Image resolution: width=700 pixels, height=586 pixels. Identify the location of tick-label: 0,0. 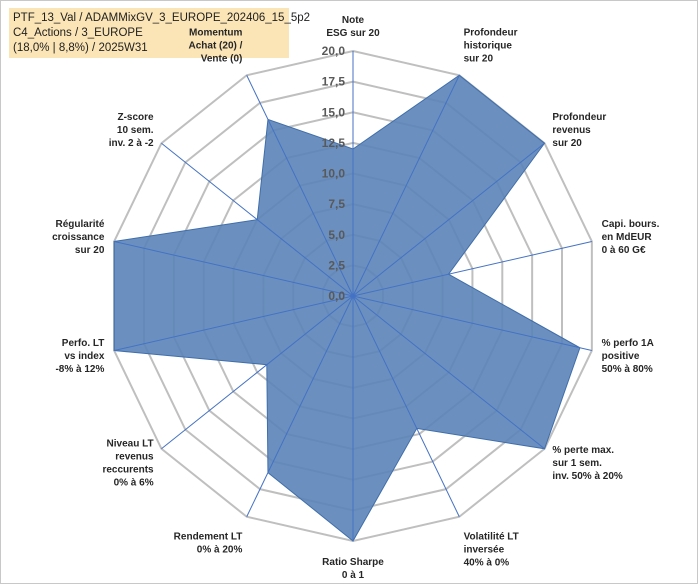
(336, 296).